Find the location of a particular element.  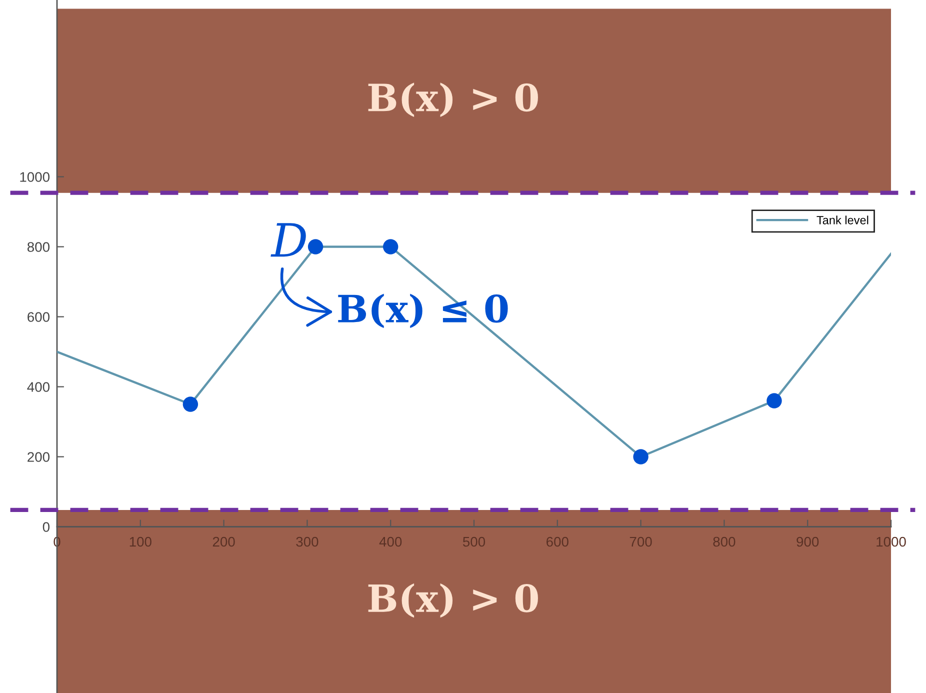

x-tick-label: 200 is located at coordinates (223, 541).